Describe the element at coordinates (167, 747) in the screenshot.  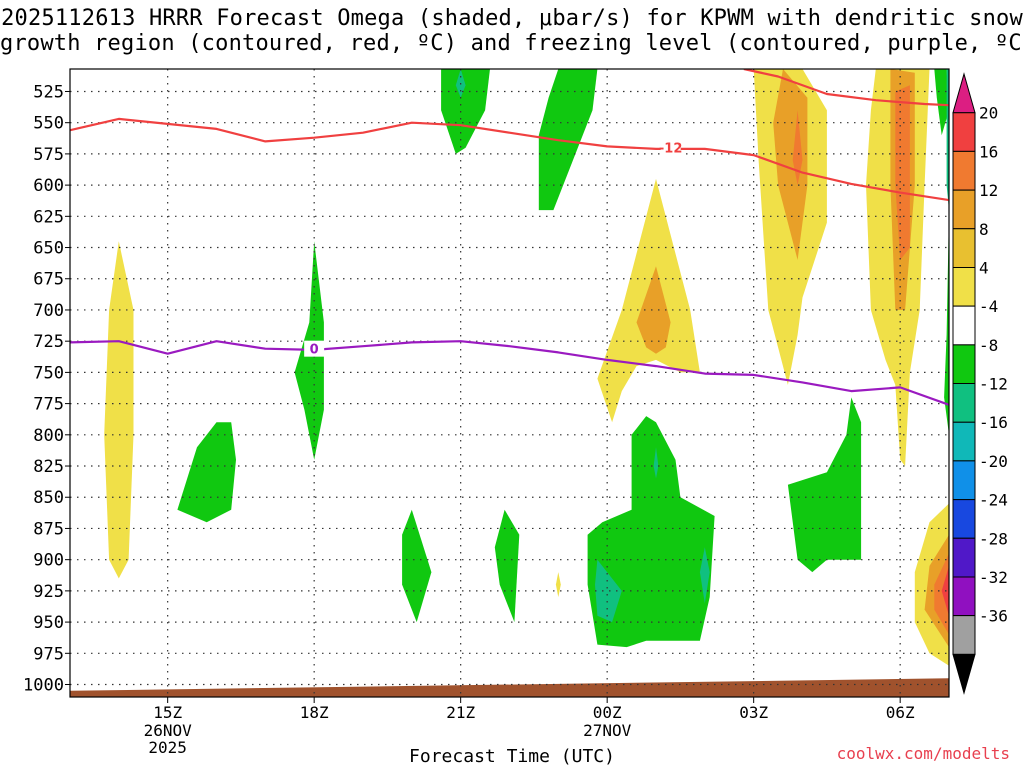
I see `x-tick-sublabel-15Z-1: 2025` at that location.